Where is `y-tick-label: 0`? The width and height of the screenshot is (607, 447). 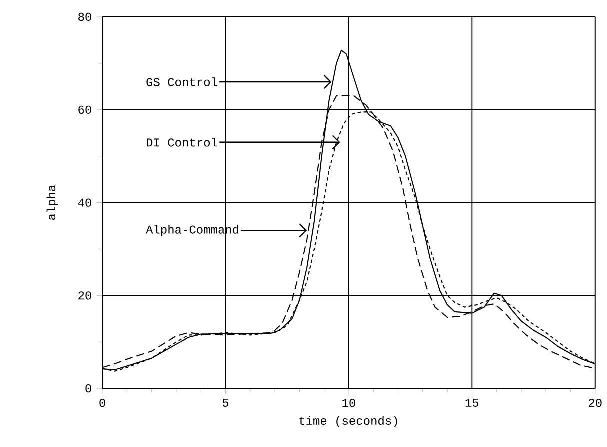 y-tick-label: 0 is located at coordinates (89, 388).